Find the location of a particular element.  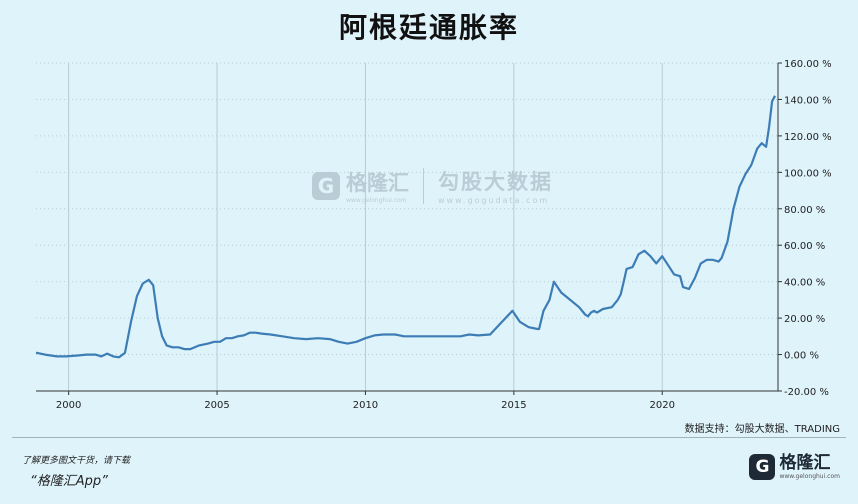

y-tick-label: 40.00 % is located at coordinates (804, 283).